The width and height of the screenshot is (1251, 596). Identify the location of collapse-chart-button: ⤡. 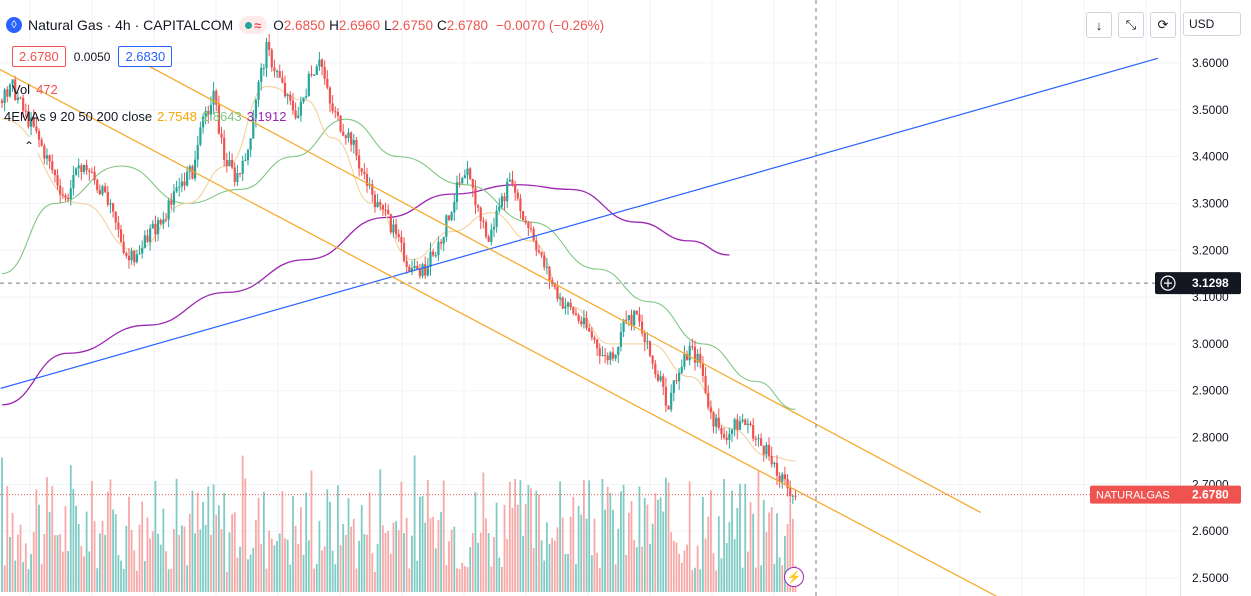
(1131, 25).